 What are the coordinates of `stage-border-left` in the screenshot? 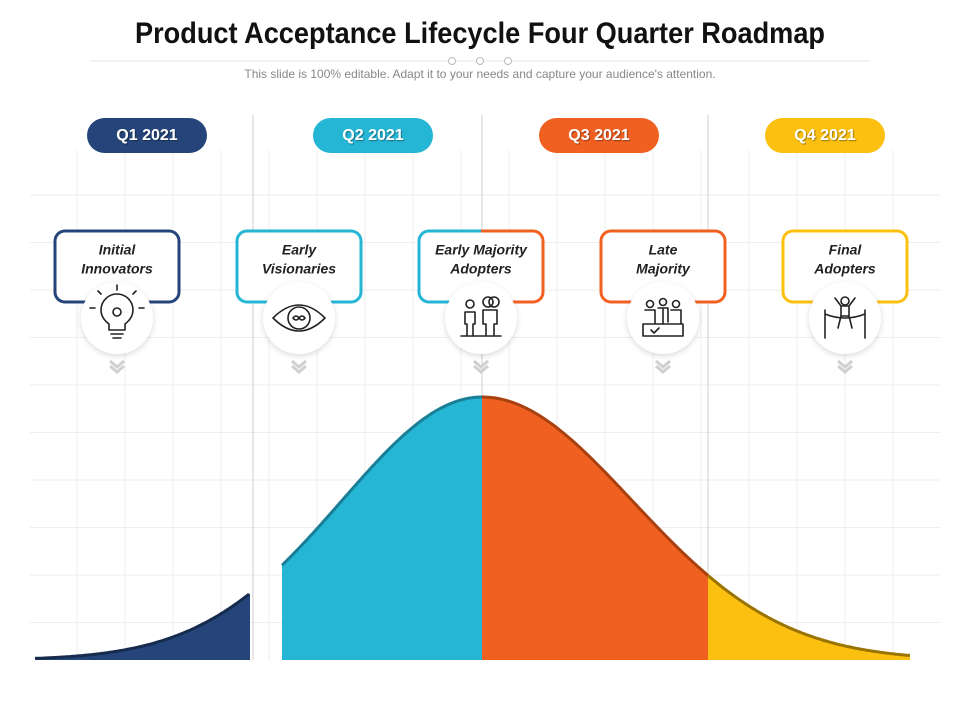 It's located at (449, 266).